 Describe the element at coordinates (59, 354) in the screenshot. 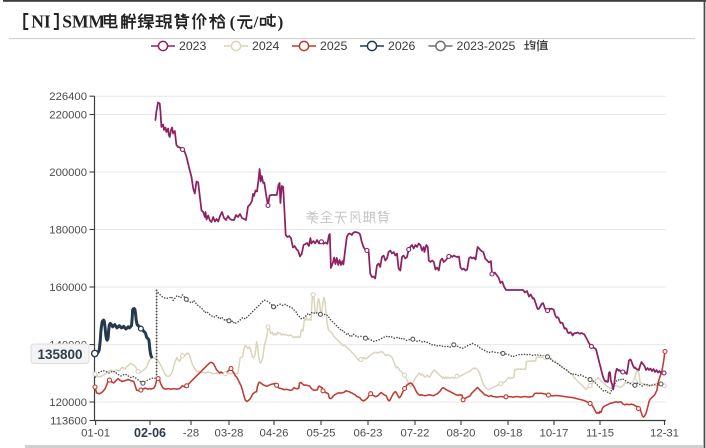

I see `svg-text: 135800` at that location.